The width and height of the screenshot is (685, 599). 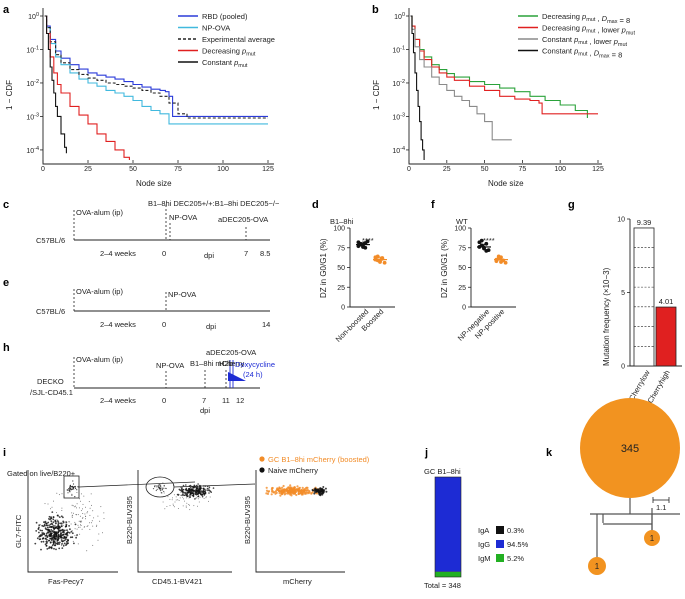 What do you see at coordinates (184, 521) in the screenshot?
I see `flow-plot-2-axes` at bounding box center [184, 521].